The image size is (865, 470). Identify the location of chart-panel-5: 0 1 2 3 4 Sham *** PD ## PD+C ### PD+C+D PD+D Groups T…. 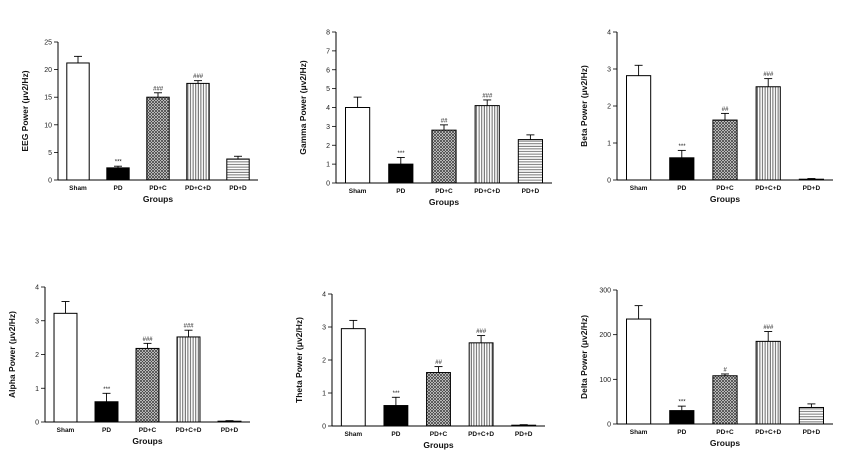
(419, 371).